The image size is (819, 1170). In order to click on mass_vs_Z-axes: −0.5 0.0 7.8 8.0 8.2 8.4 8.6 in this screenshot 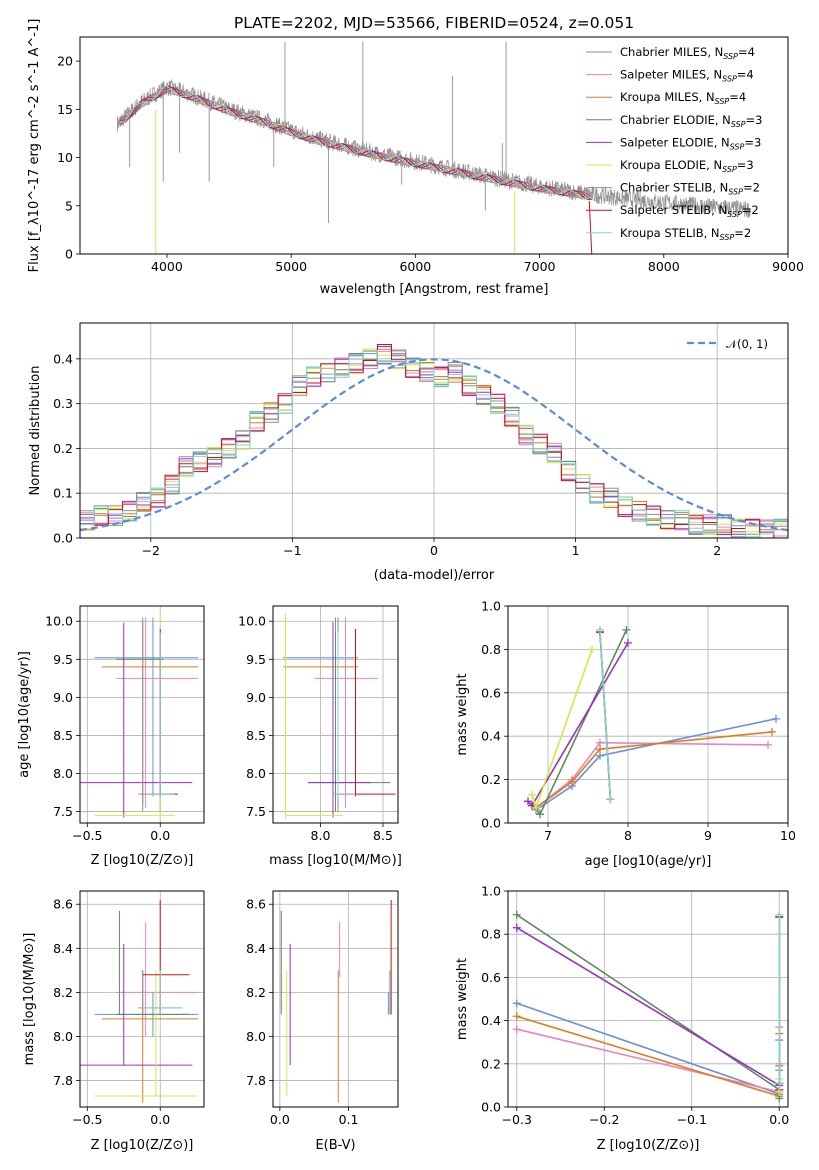, I will do `click(128, 1009)`.